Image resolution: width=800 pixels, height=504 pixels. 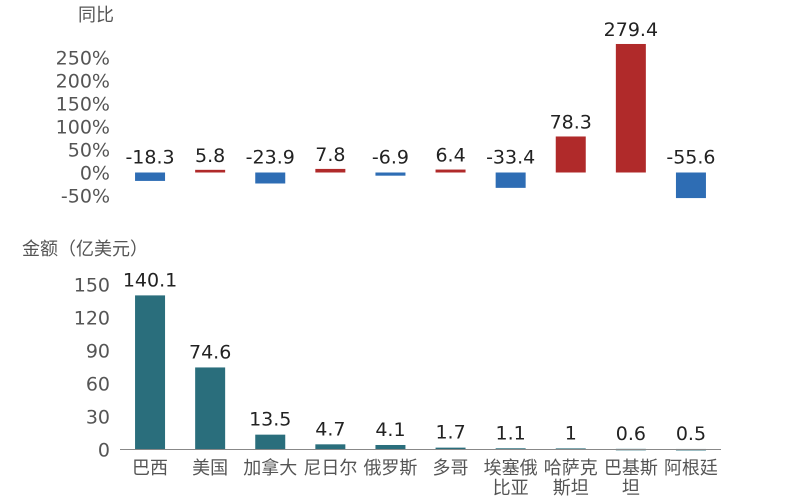 I want to click on bottom-data-label: 0.5, so click(x=691, y=434).